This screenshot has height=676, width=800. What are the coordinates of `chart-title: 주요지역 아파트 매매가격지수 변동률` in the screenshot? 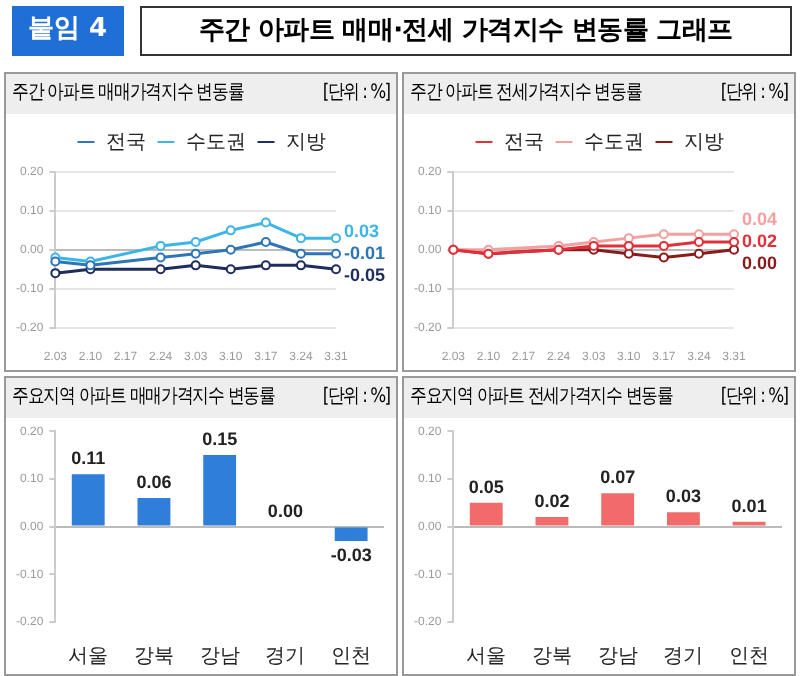 It's located at (143, 398).